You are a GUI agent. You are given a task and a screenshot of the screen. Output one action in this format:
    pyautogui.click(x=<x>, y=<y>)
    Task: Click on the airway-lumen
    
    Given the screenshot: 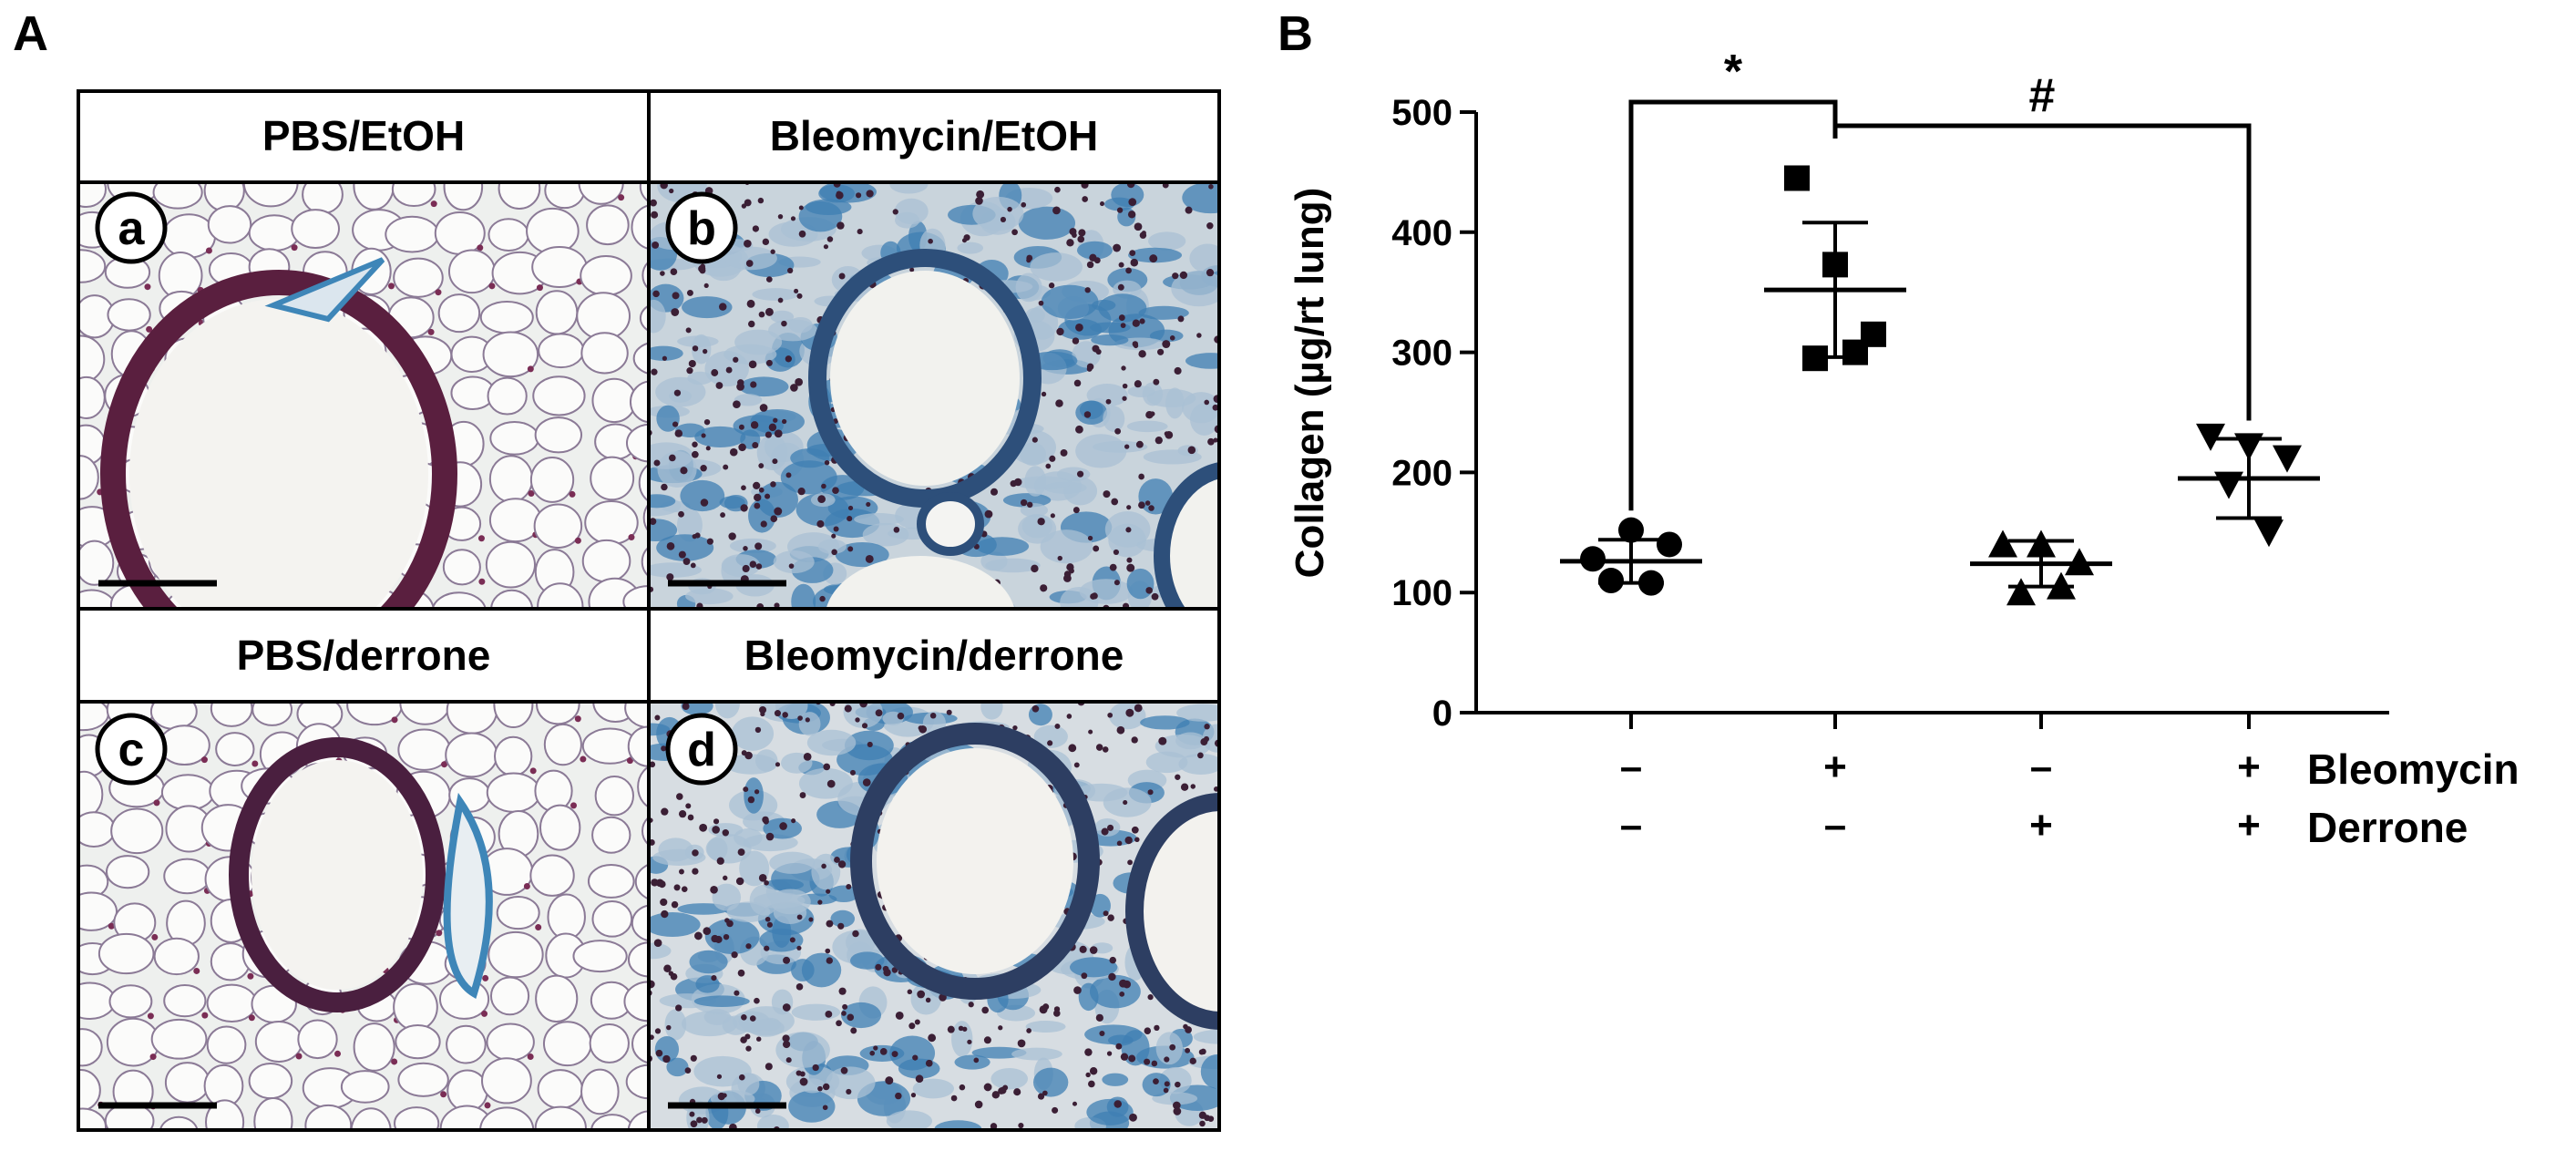 What is the action you would take?
    pyautogui.click(x=278, y=454)
    